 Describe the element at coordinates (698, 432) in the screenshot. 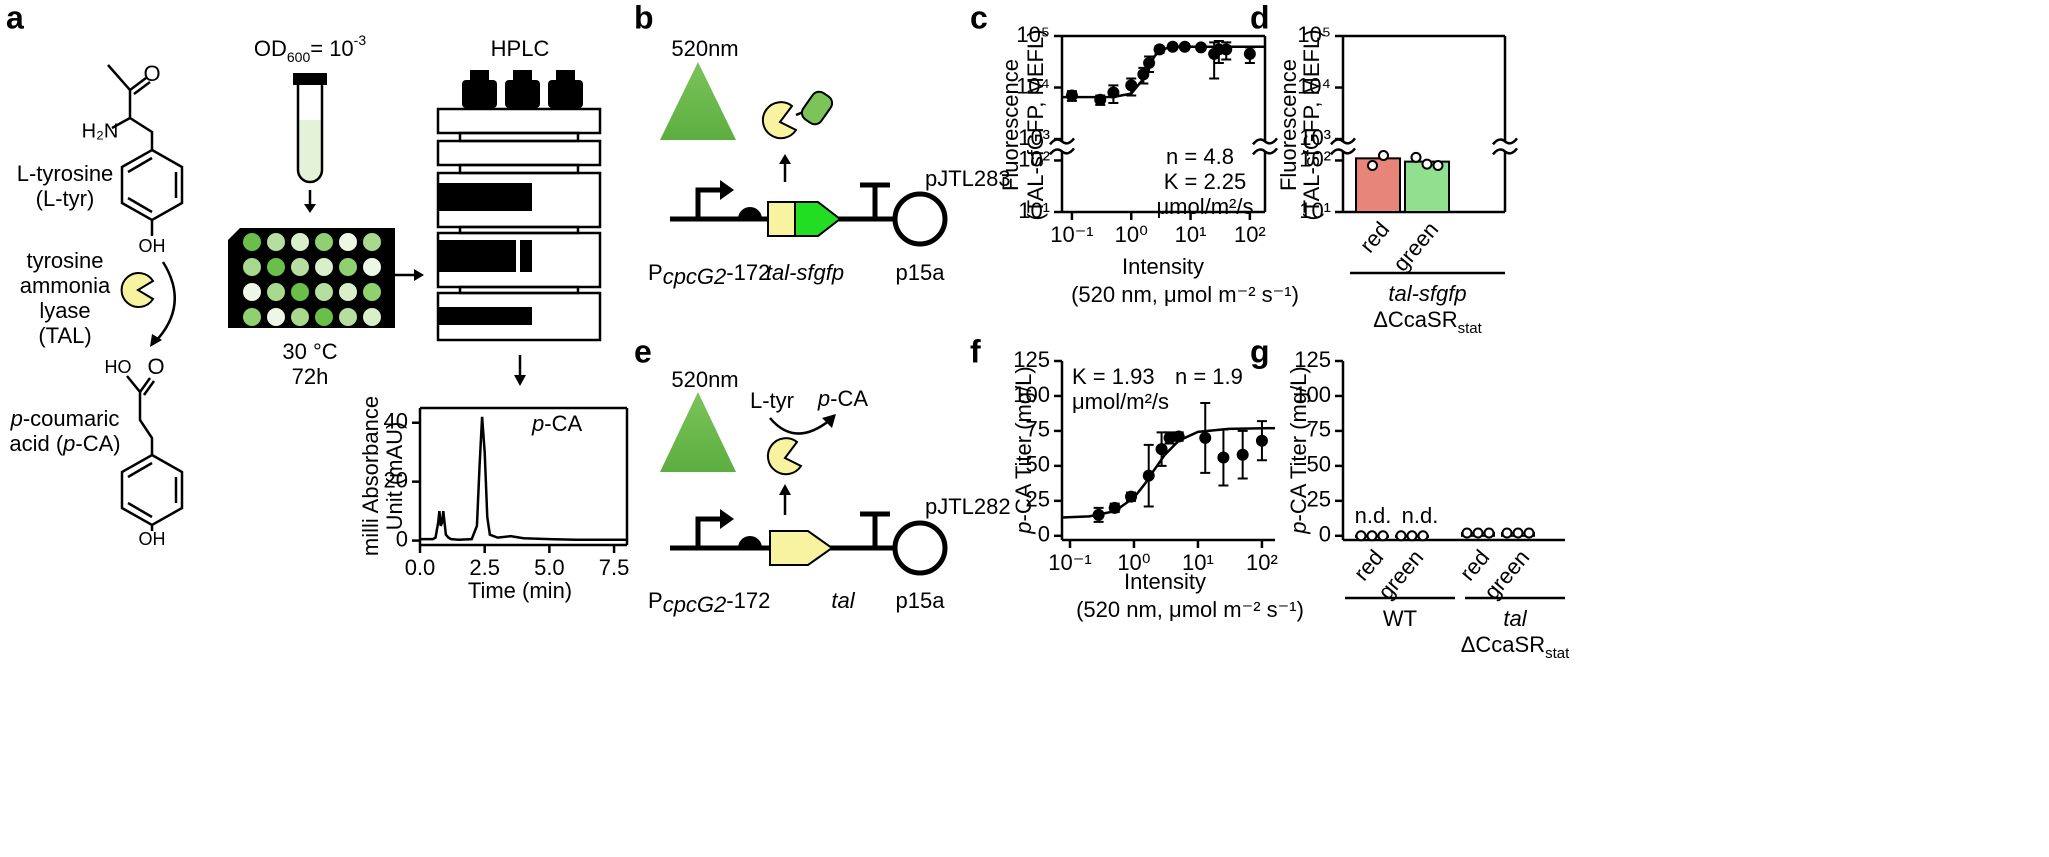

I see `light-triangle` at that location.